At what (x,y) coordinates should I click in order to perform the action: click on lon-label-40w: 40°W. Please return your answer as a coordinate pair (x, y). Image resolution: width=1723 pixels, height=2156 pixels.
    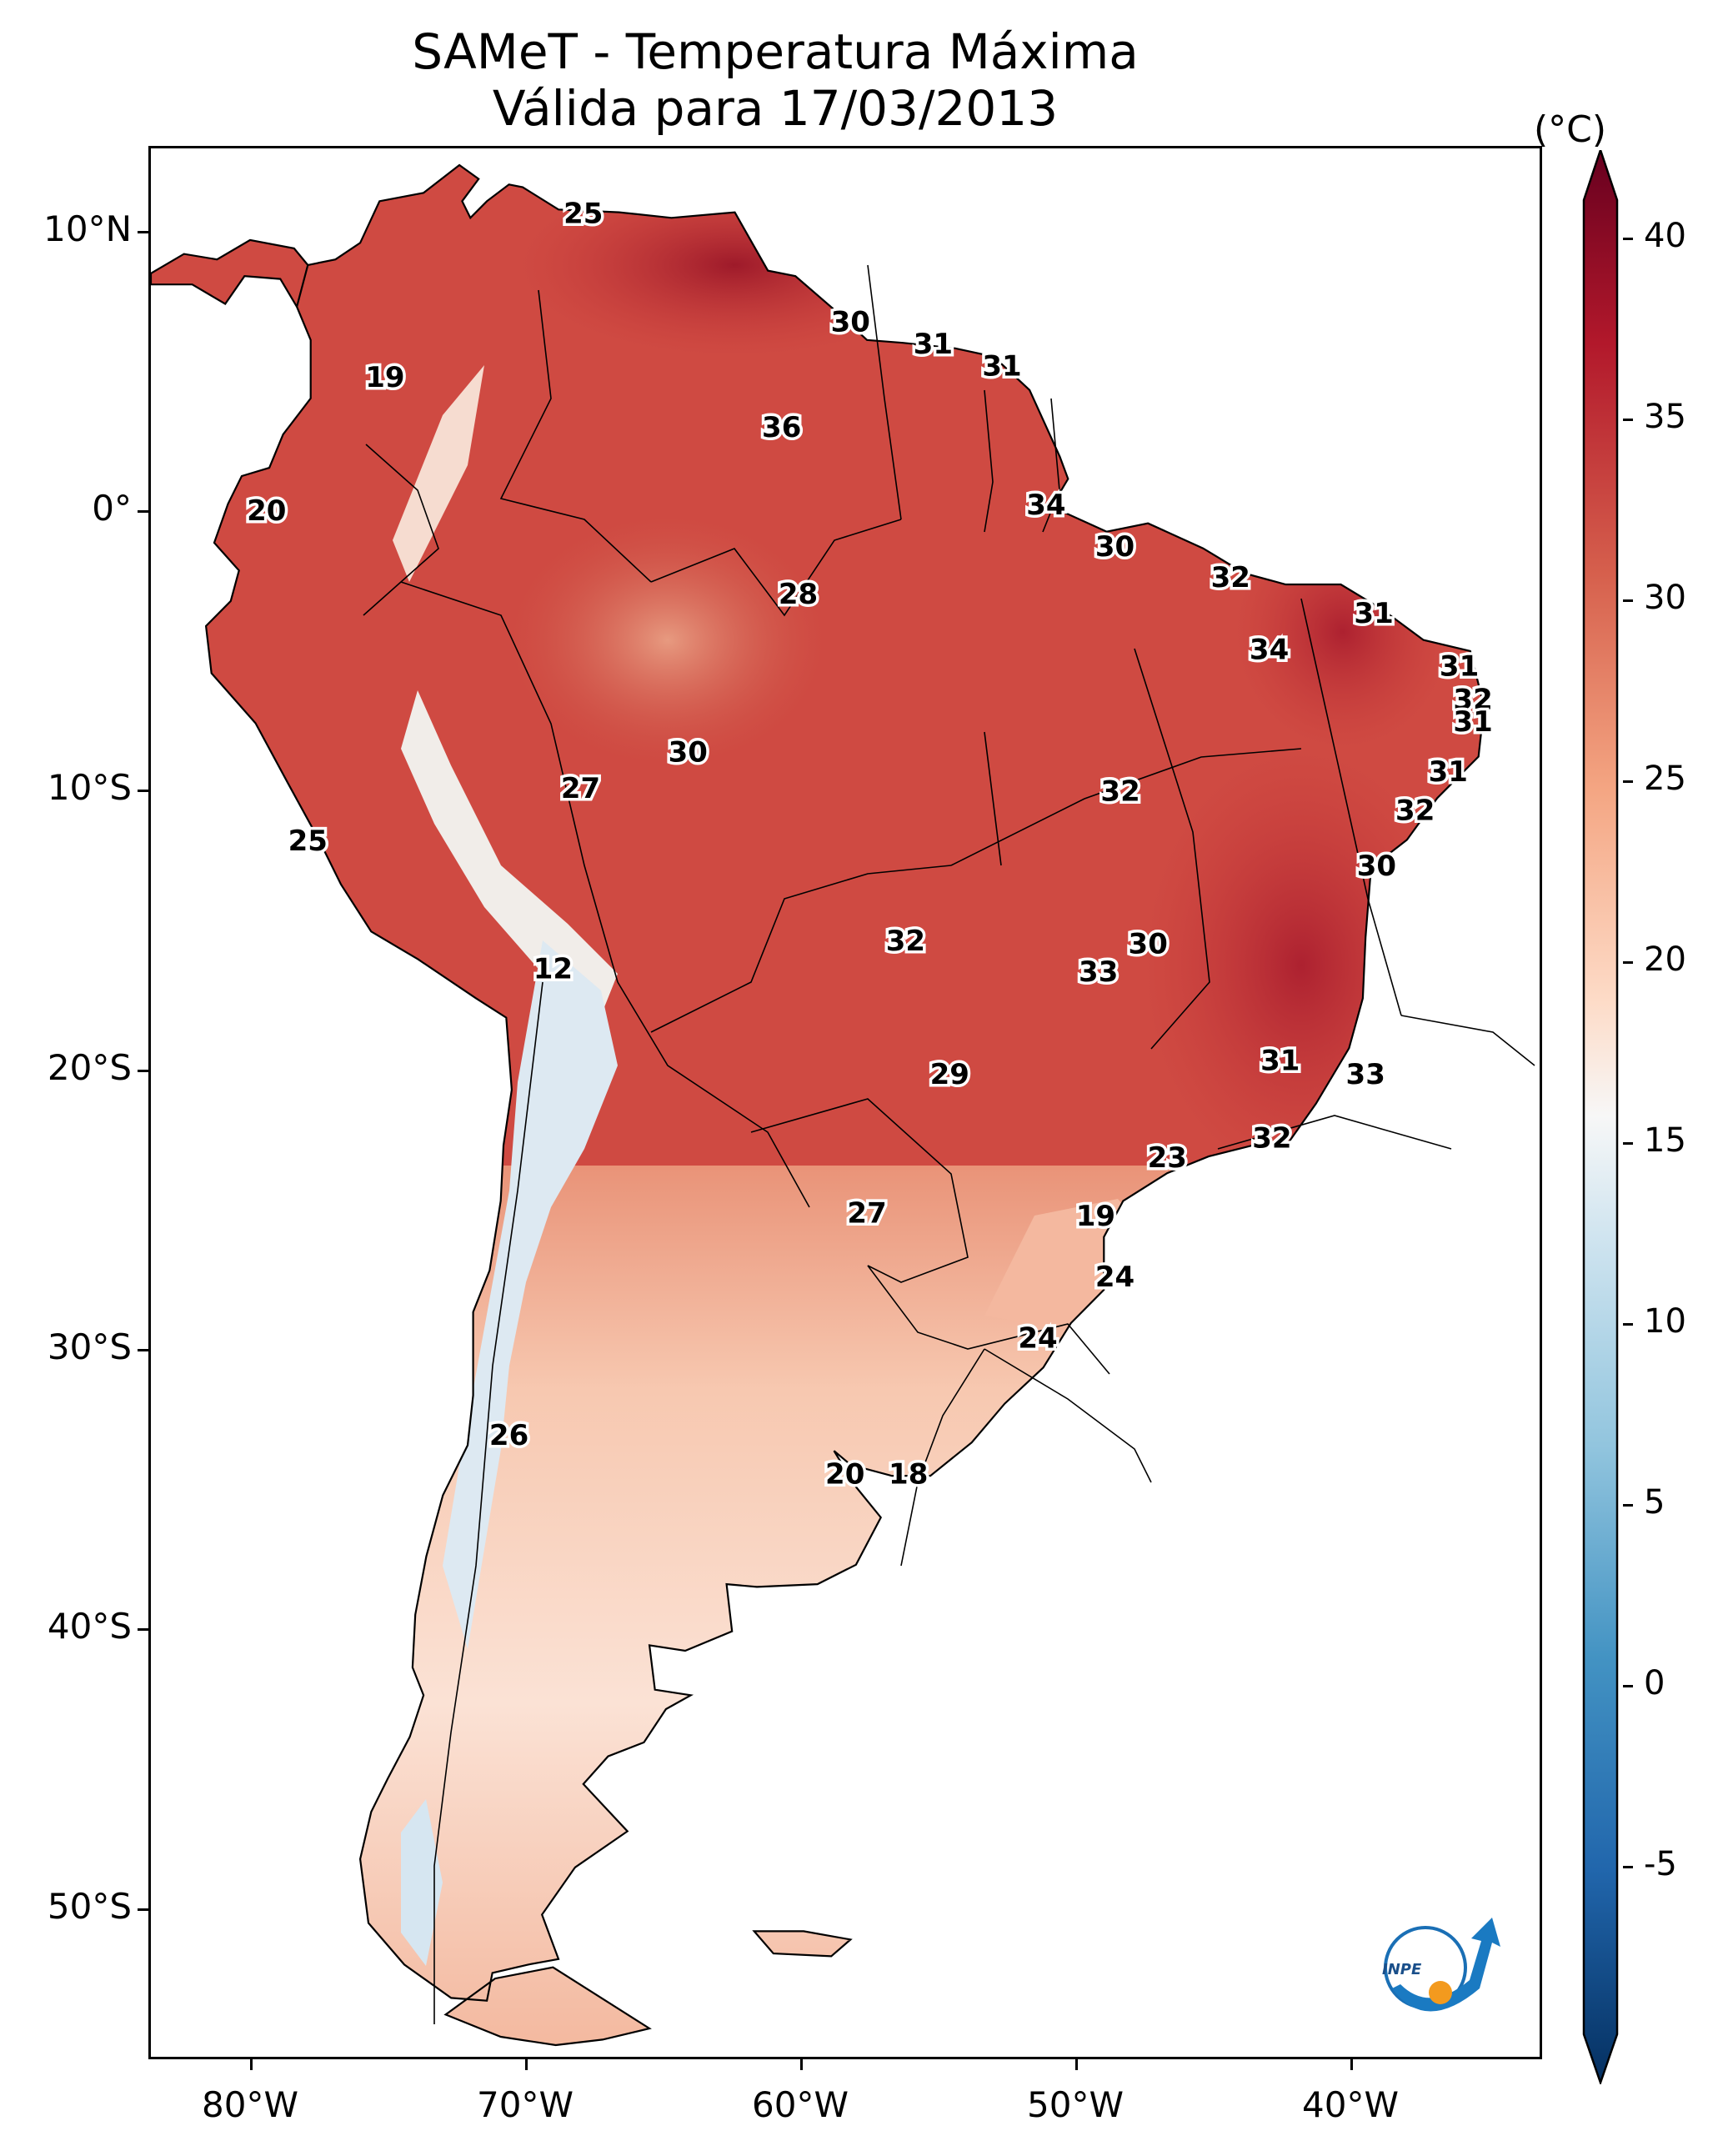
    Looking at the image, I should click on (1350, 2104).